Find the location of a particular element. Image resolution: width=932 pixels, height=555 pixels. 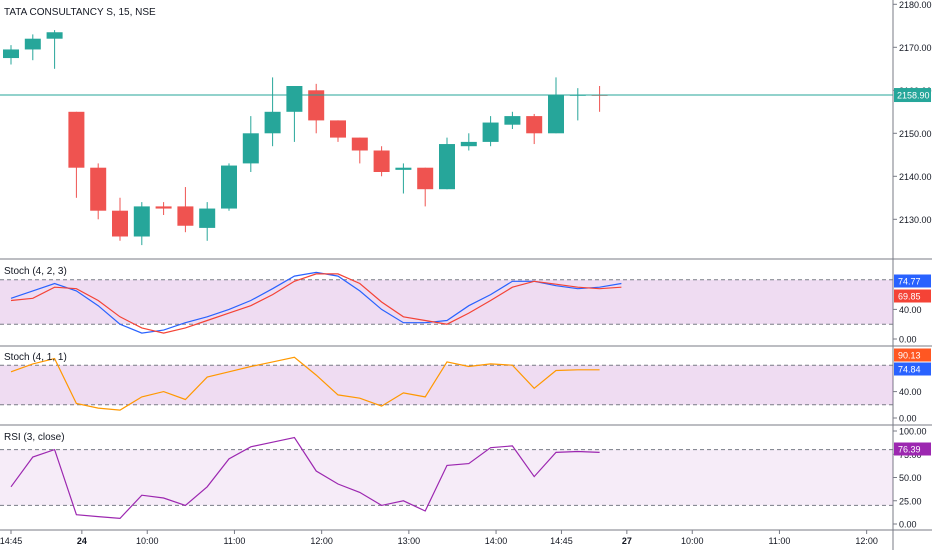

stoch-d-value-badge-bg is located at coordinates (912, 296).